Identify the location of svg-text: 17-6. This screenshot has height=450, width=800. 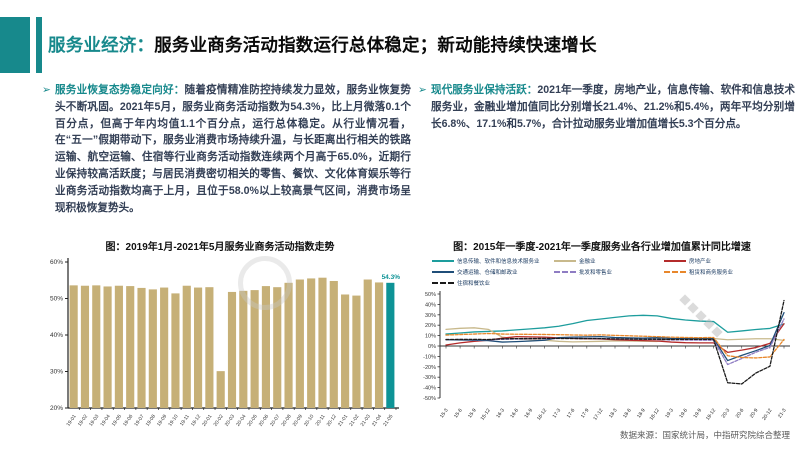
(571, 414).